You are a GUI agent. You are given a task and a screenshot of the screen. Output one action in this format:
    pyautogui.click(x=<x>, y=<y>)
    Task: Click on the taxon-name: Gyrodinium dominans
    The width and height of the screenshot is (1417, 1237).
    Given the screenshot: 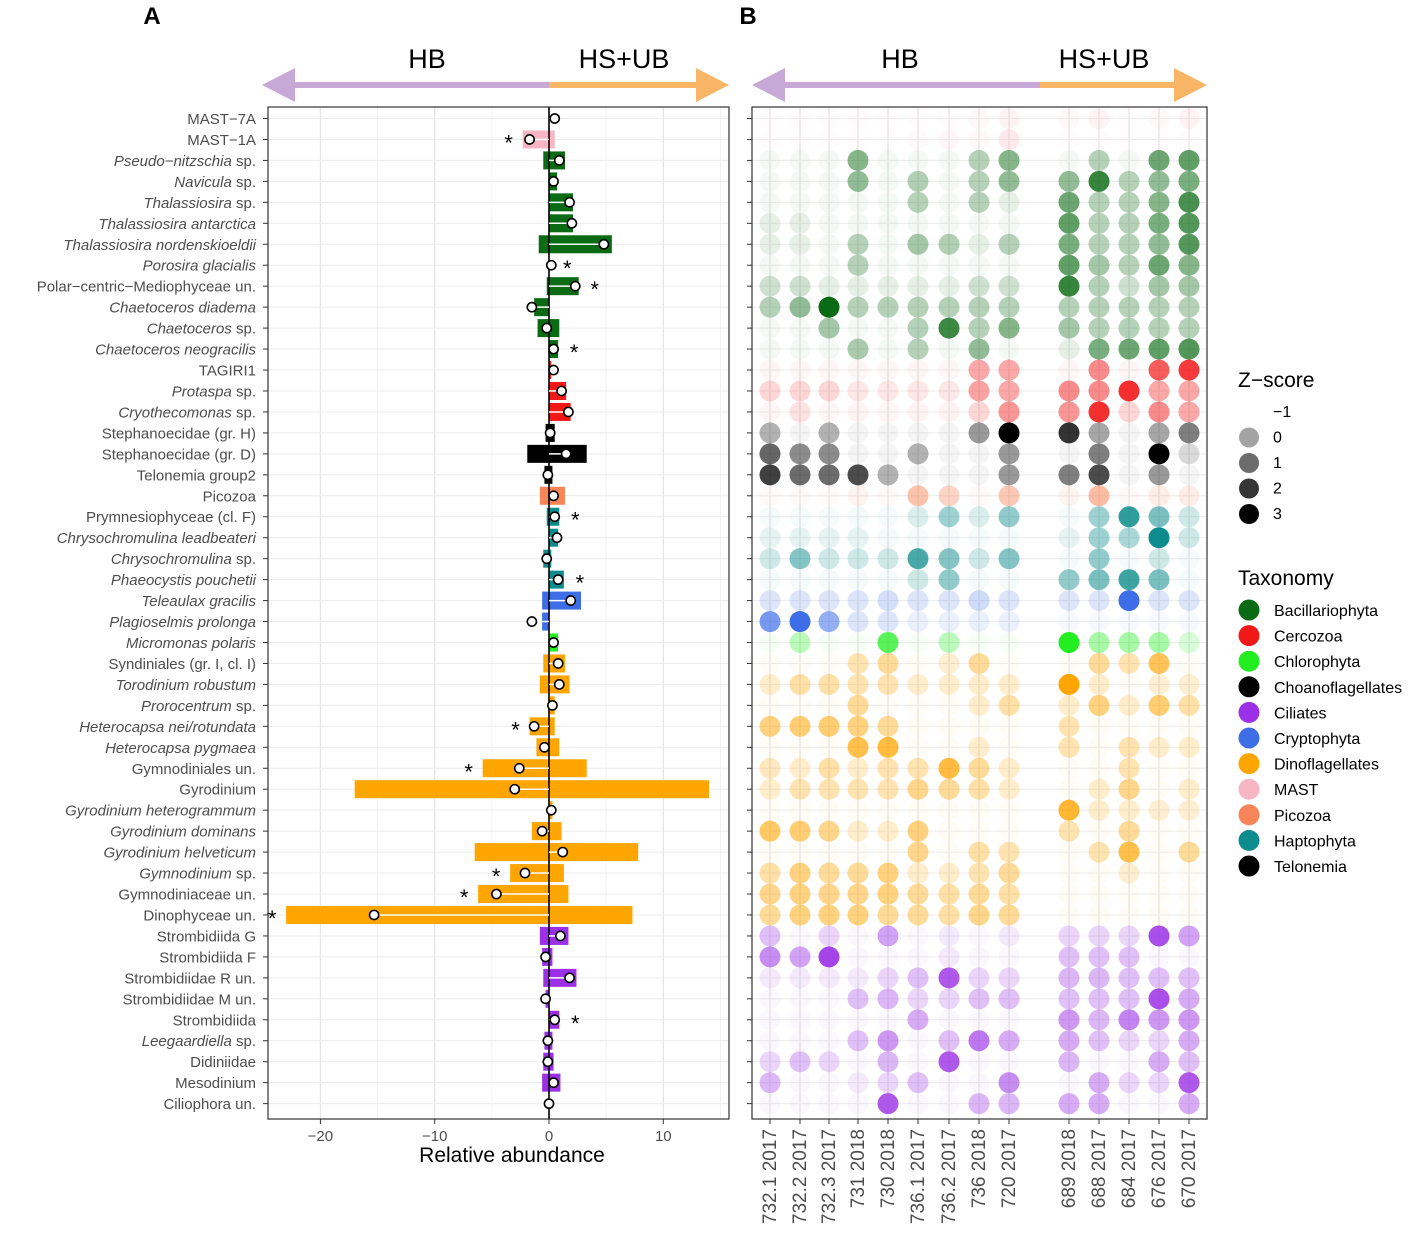 What is the action you would take?
    pyautogui.click(x=183, y=832)
    